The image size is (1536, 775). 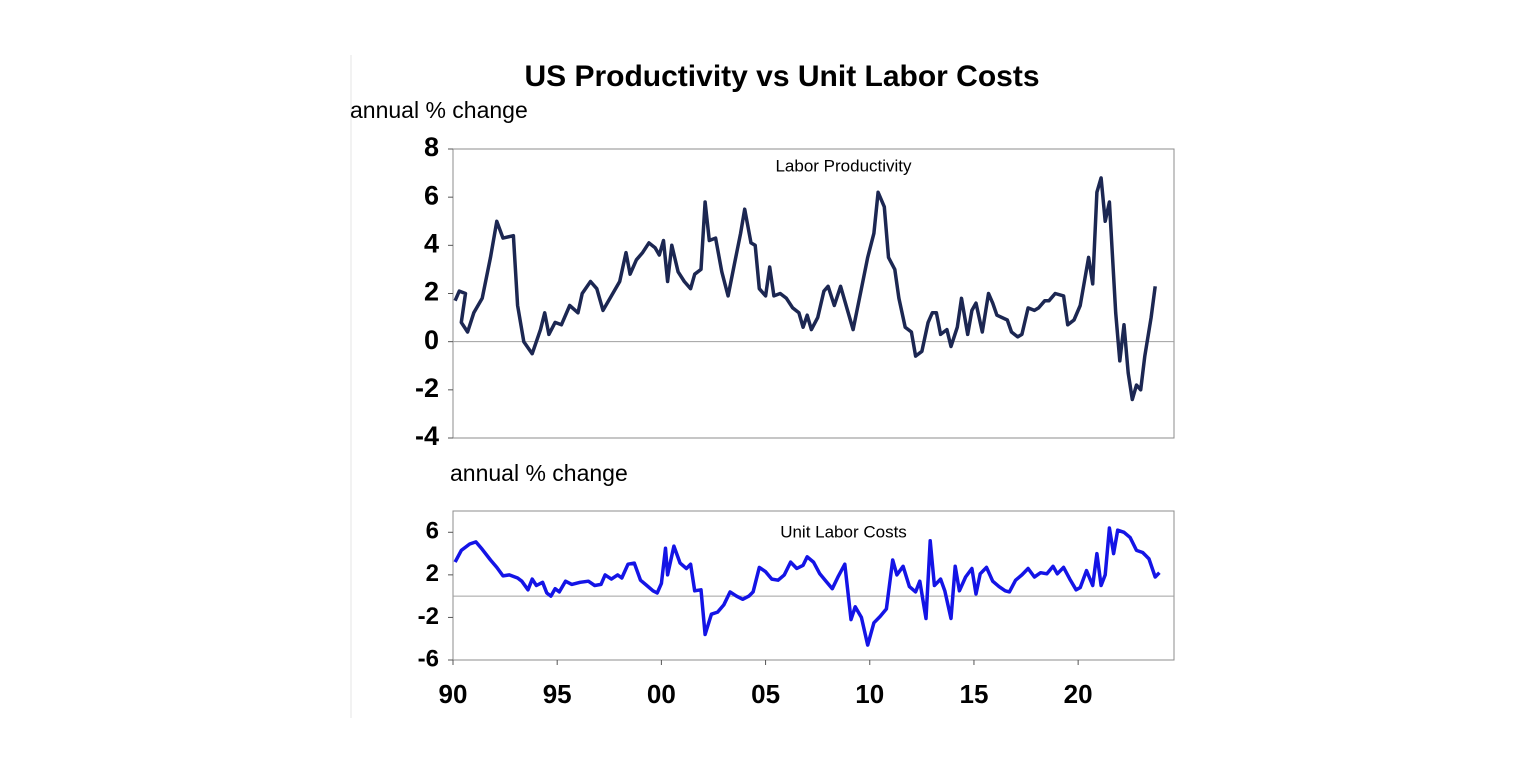 I want to click on x-tick-label: 90, so click(x=453, y=694).